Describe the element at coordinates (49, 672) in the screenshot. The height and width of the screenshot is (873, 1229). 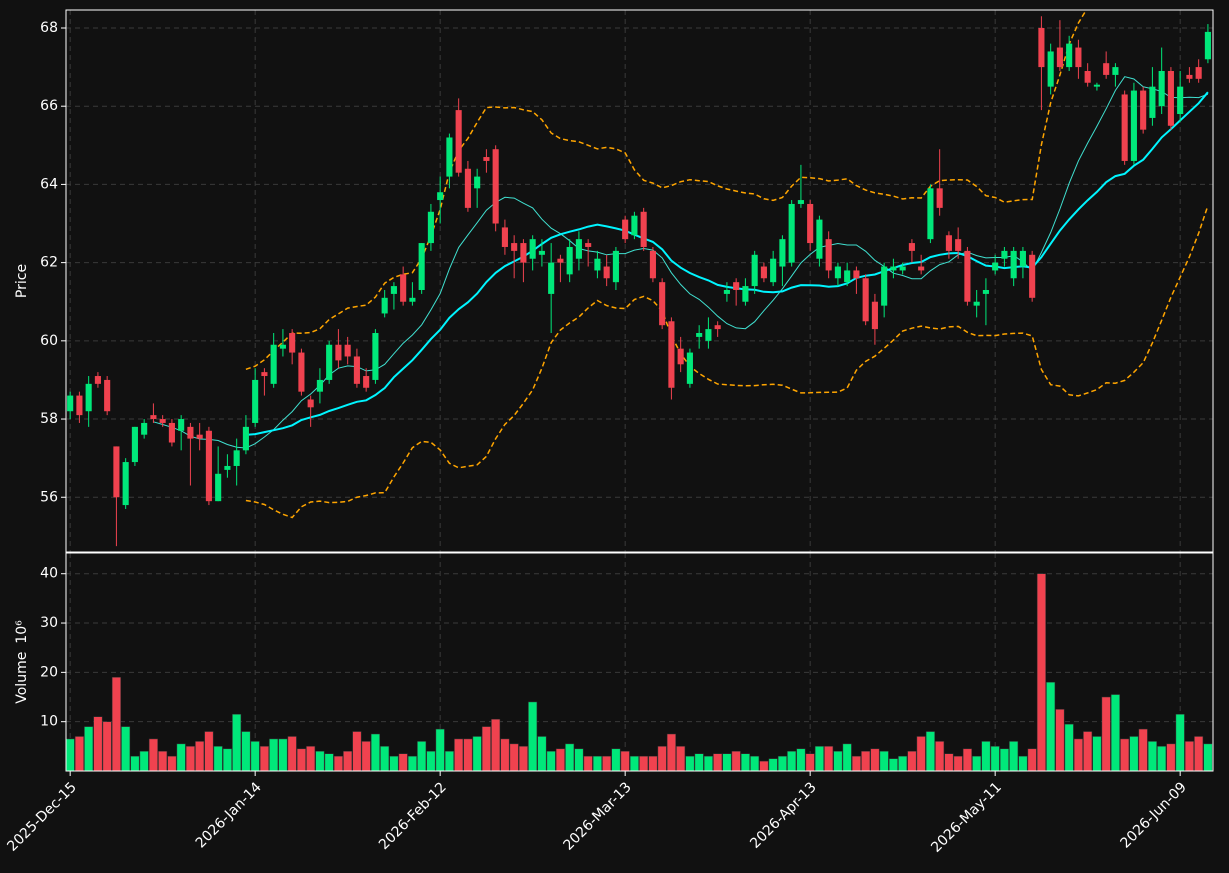
I see `y-tick-label: 20` at that location.